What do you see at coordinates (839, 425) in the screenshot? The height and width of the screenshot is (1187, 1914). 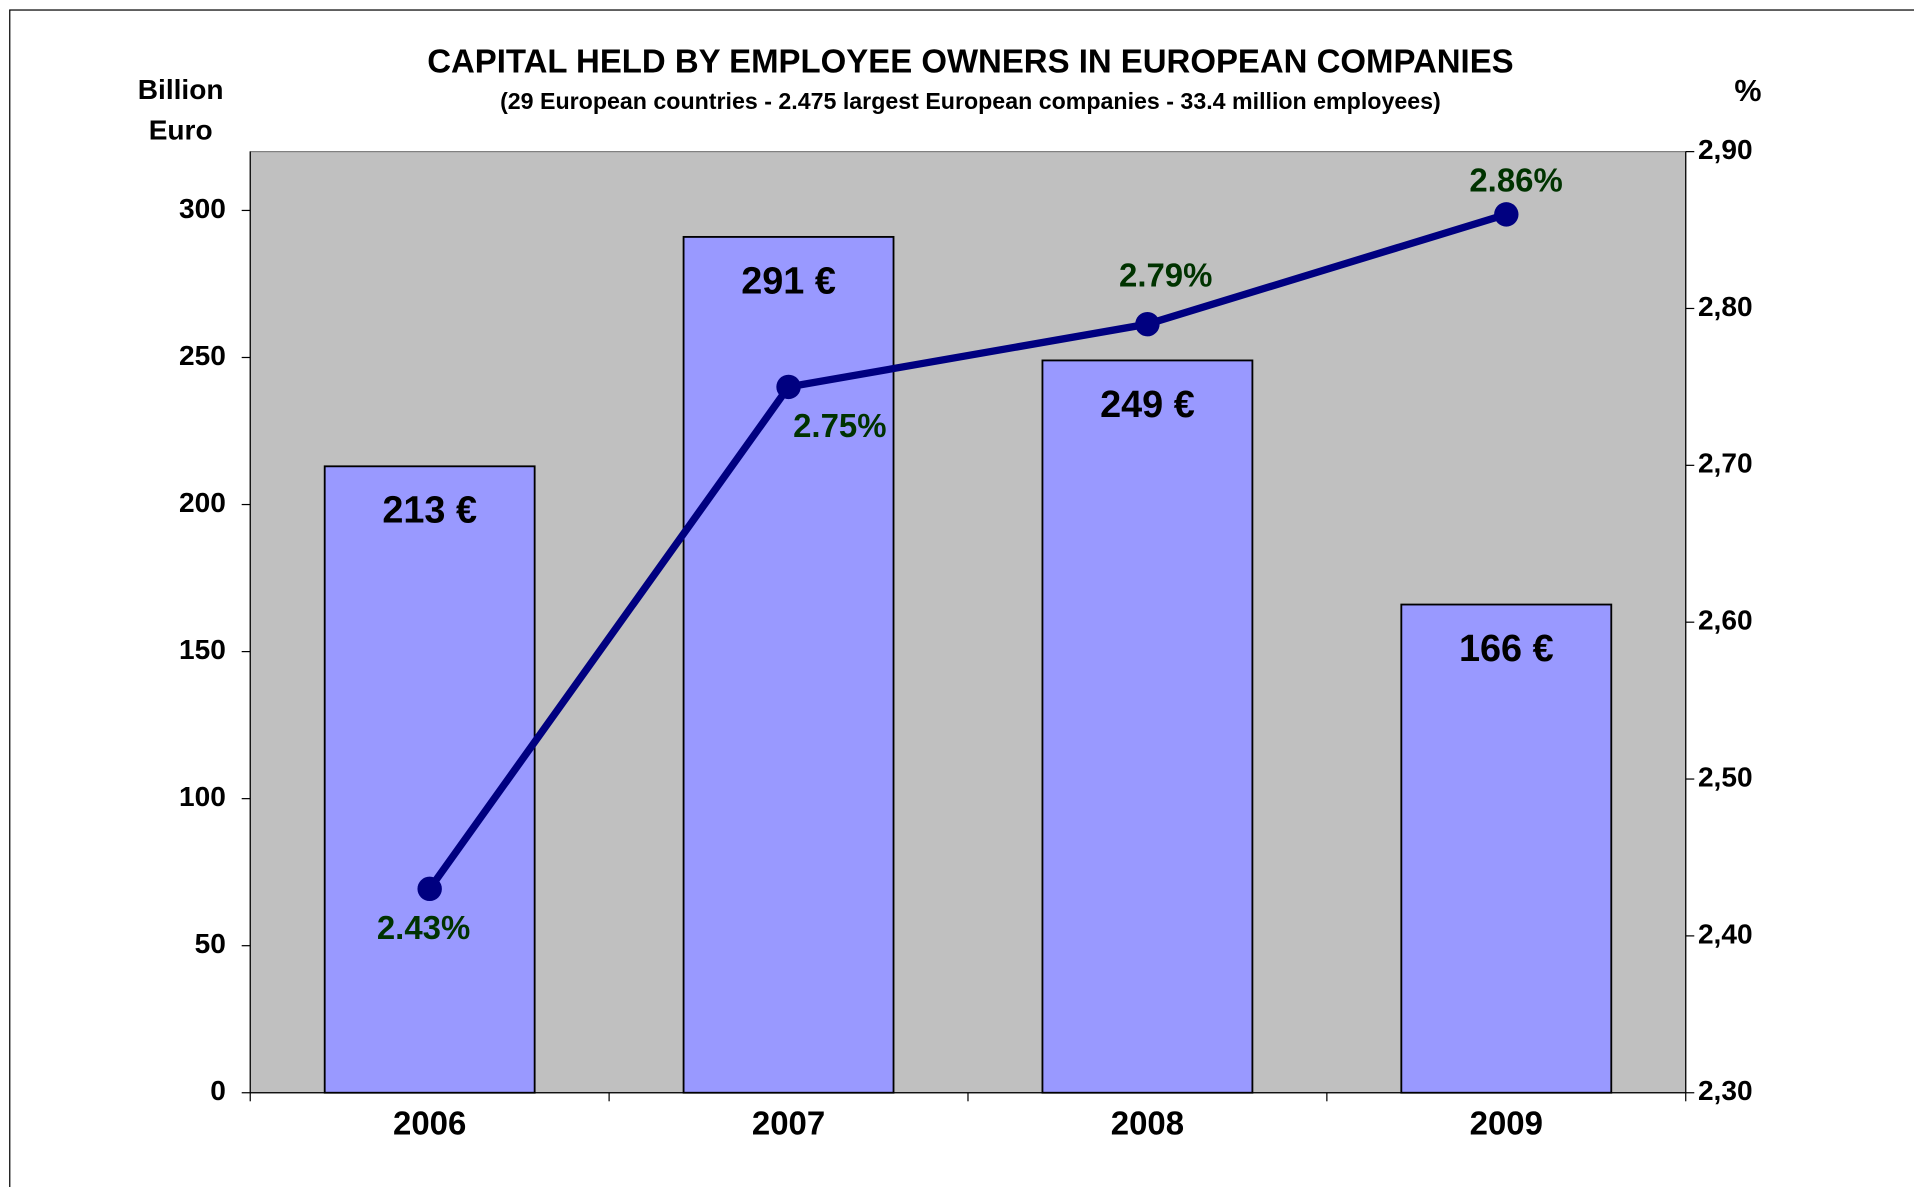 I see `line-value-label: 2.75%` at bounding box center [839, 425].